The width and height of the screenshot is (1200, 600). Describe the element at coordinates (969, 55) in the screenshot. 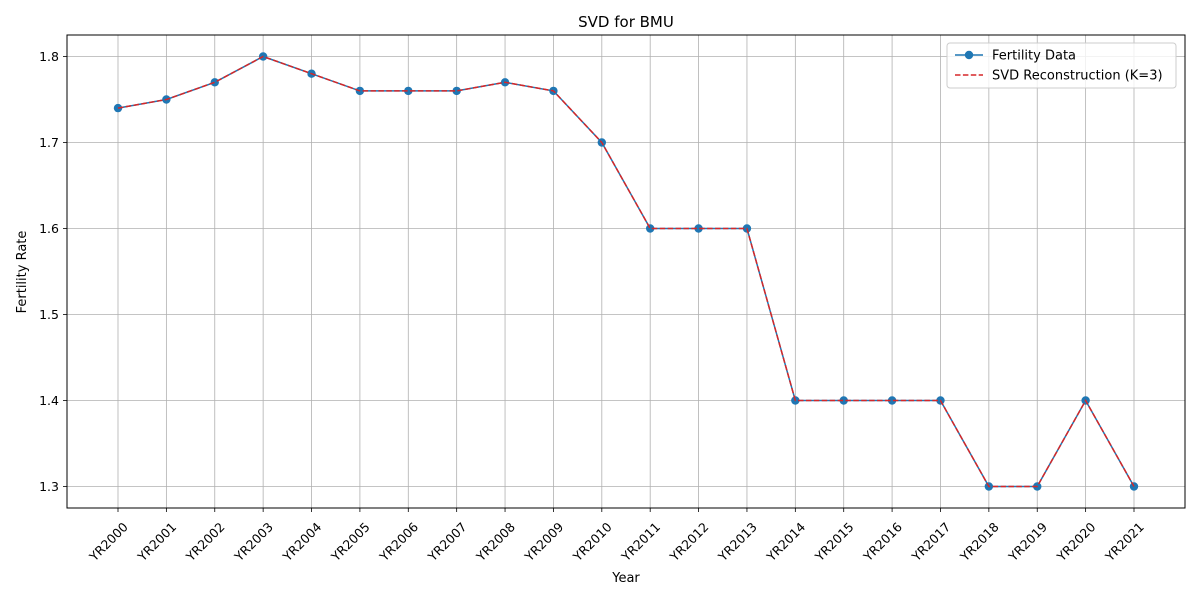

I see `legend-marker` at that location.